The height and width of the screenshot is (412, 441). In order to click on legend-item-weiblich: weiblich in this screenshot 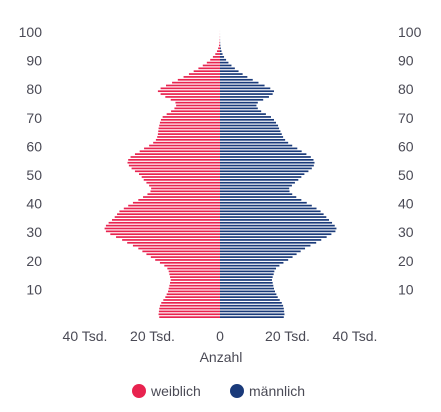, I will do `click(166, 391)`.